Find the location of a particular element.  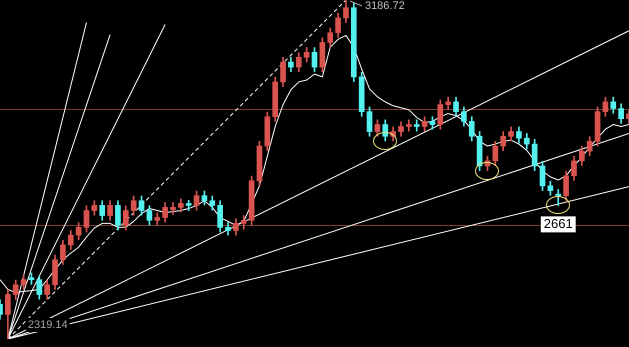

annotation: 2661 is located at coordinates (558, 223).